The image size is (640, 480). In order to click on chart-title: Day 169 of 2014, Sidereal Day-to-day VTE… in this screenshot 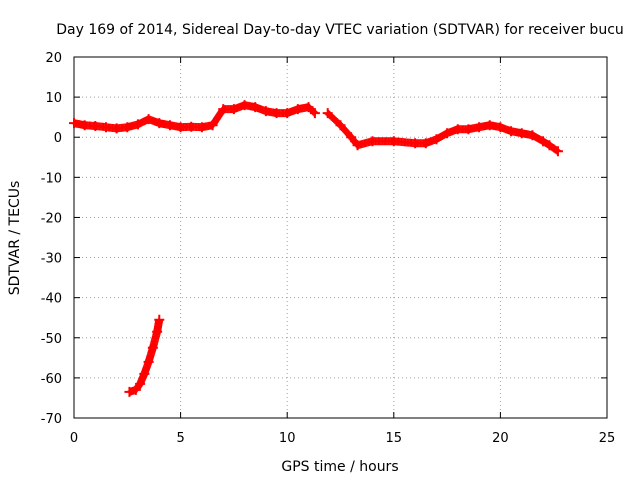, I will do `click(340, 30)`.